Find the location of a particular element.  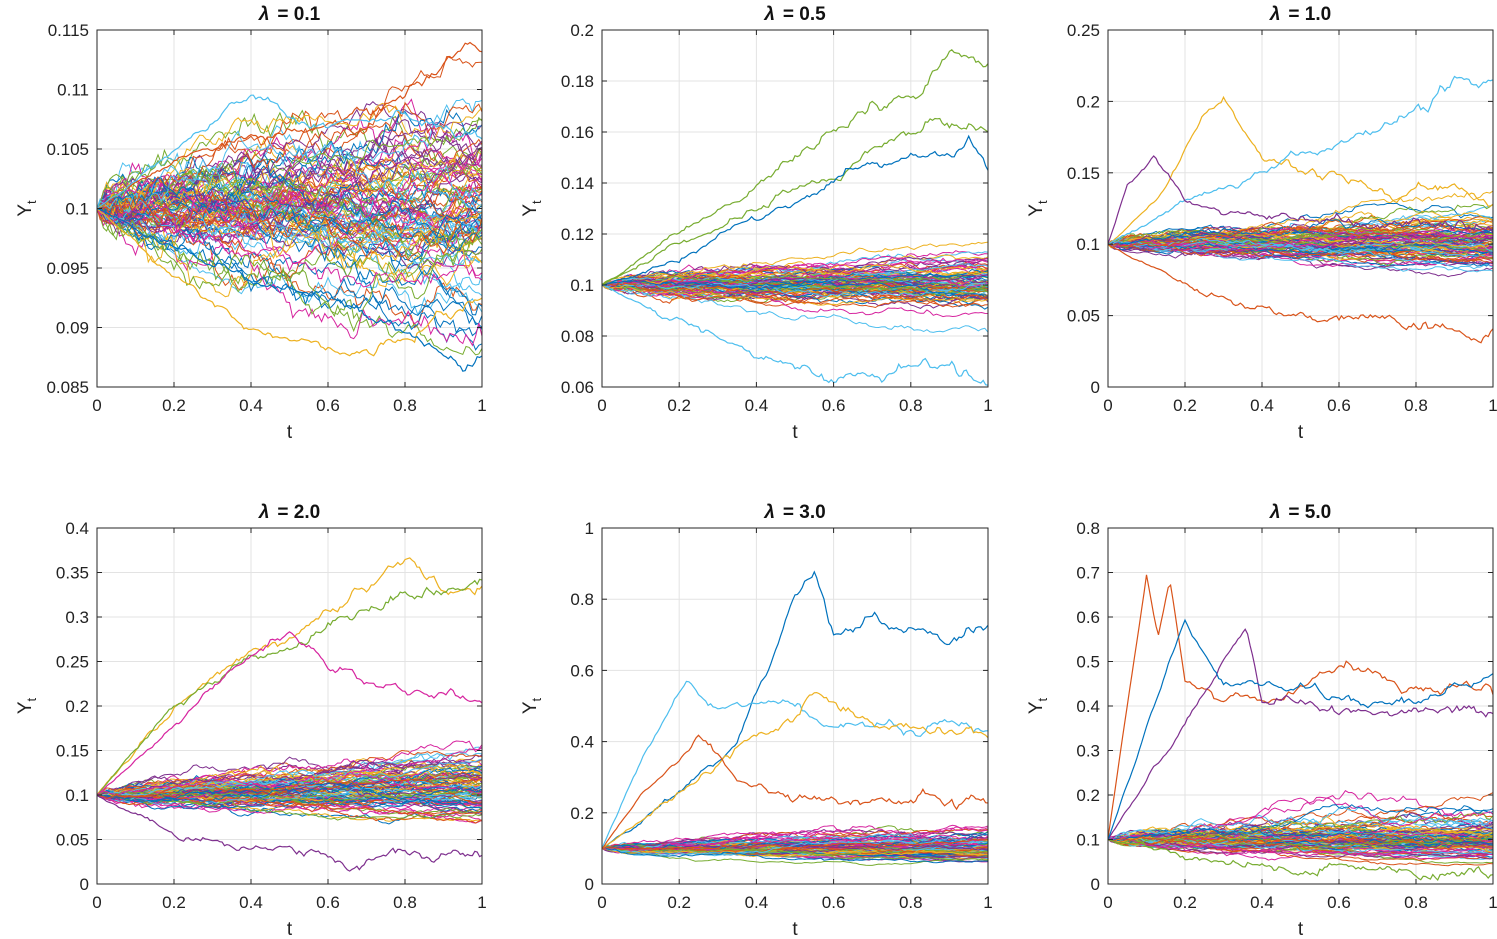

plot-area is located at coordinates (795, 208).